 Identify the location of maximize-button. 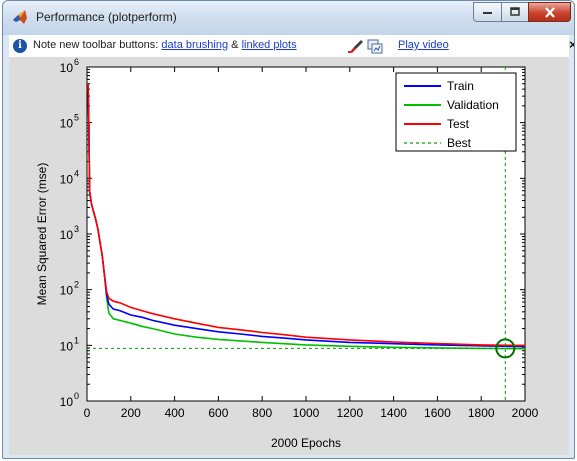
(514, 12).